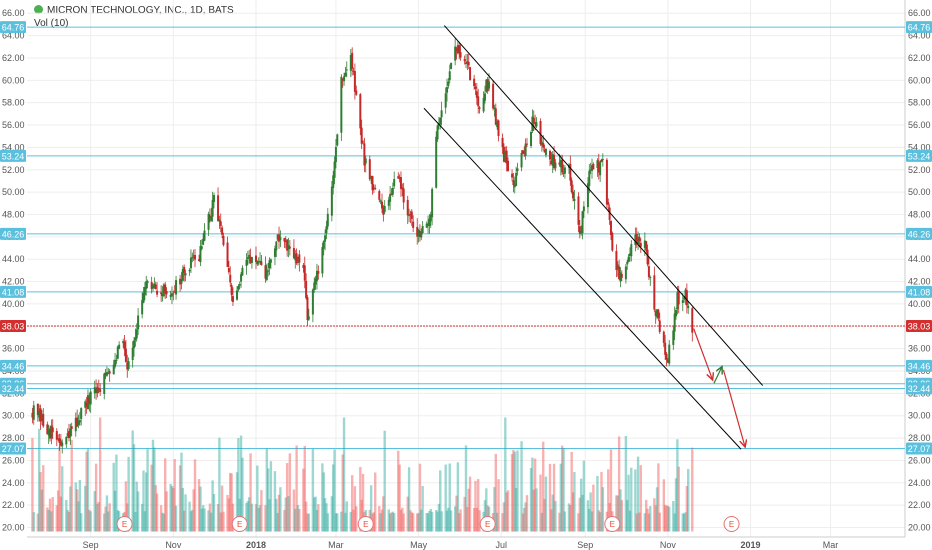 This screenshot has height=550, width=932. I want to click on price-level-badge-right-text: 53.24, so click(919, 156).